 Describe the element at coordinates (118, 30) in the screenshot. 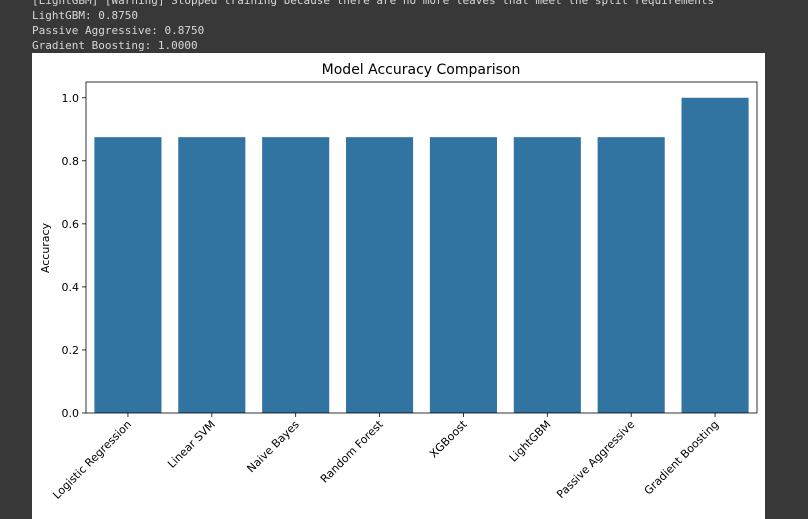

I see `console-line: Passive Aggressive: 0.8750` at that location.